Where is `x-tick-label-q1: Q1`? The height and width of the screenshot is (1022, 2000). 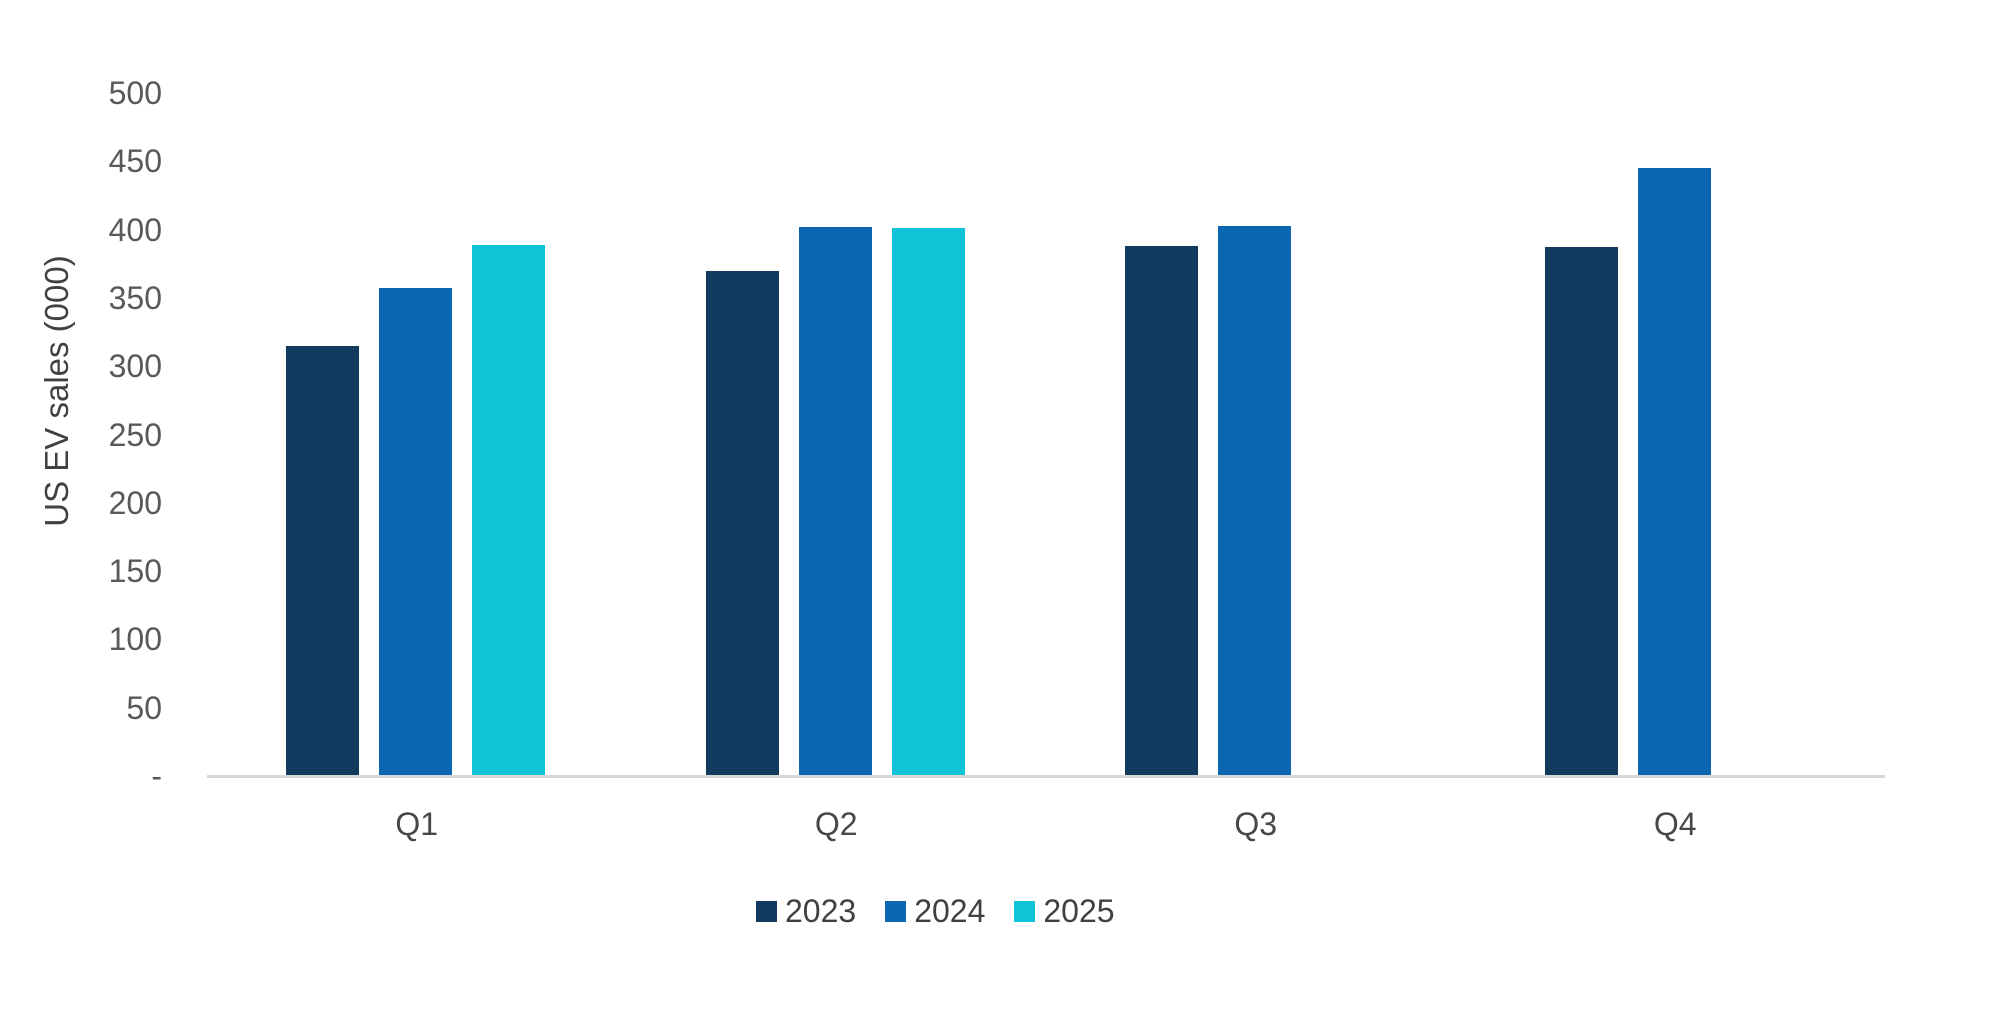 x-tick-label-q1: Q1 is located at coordinates (417, 824).